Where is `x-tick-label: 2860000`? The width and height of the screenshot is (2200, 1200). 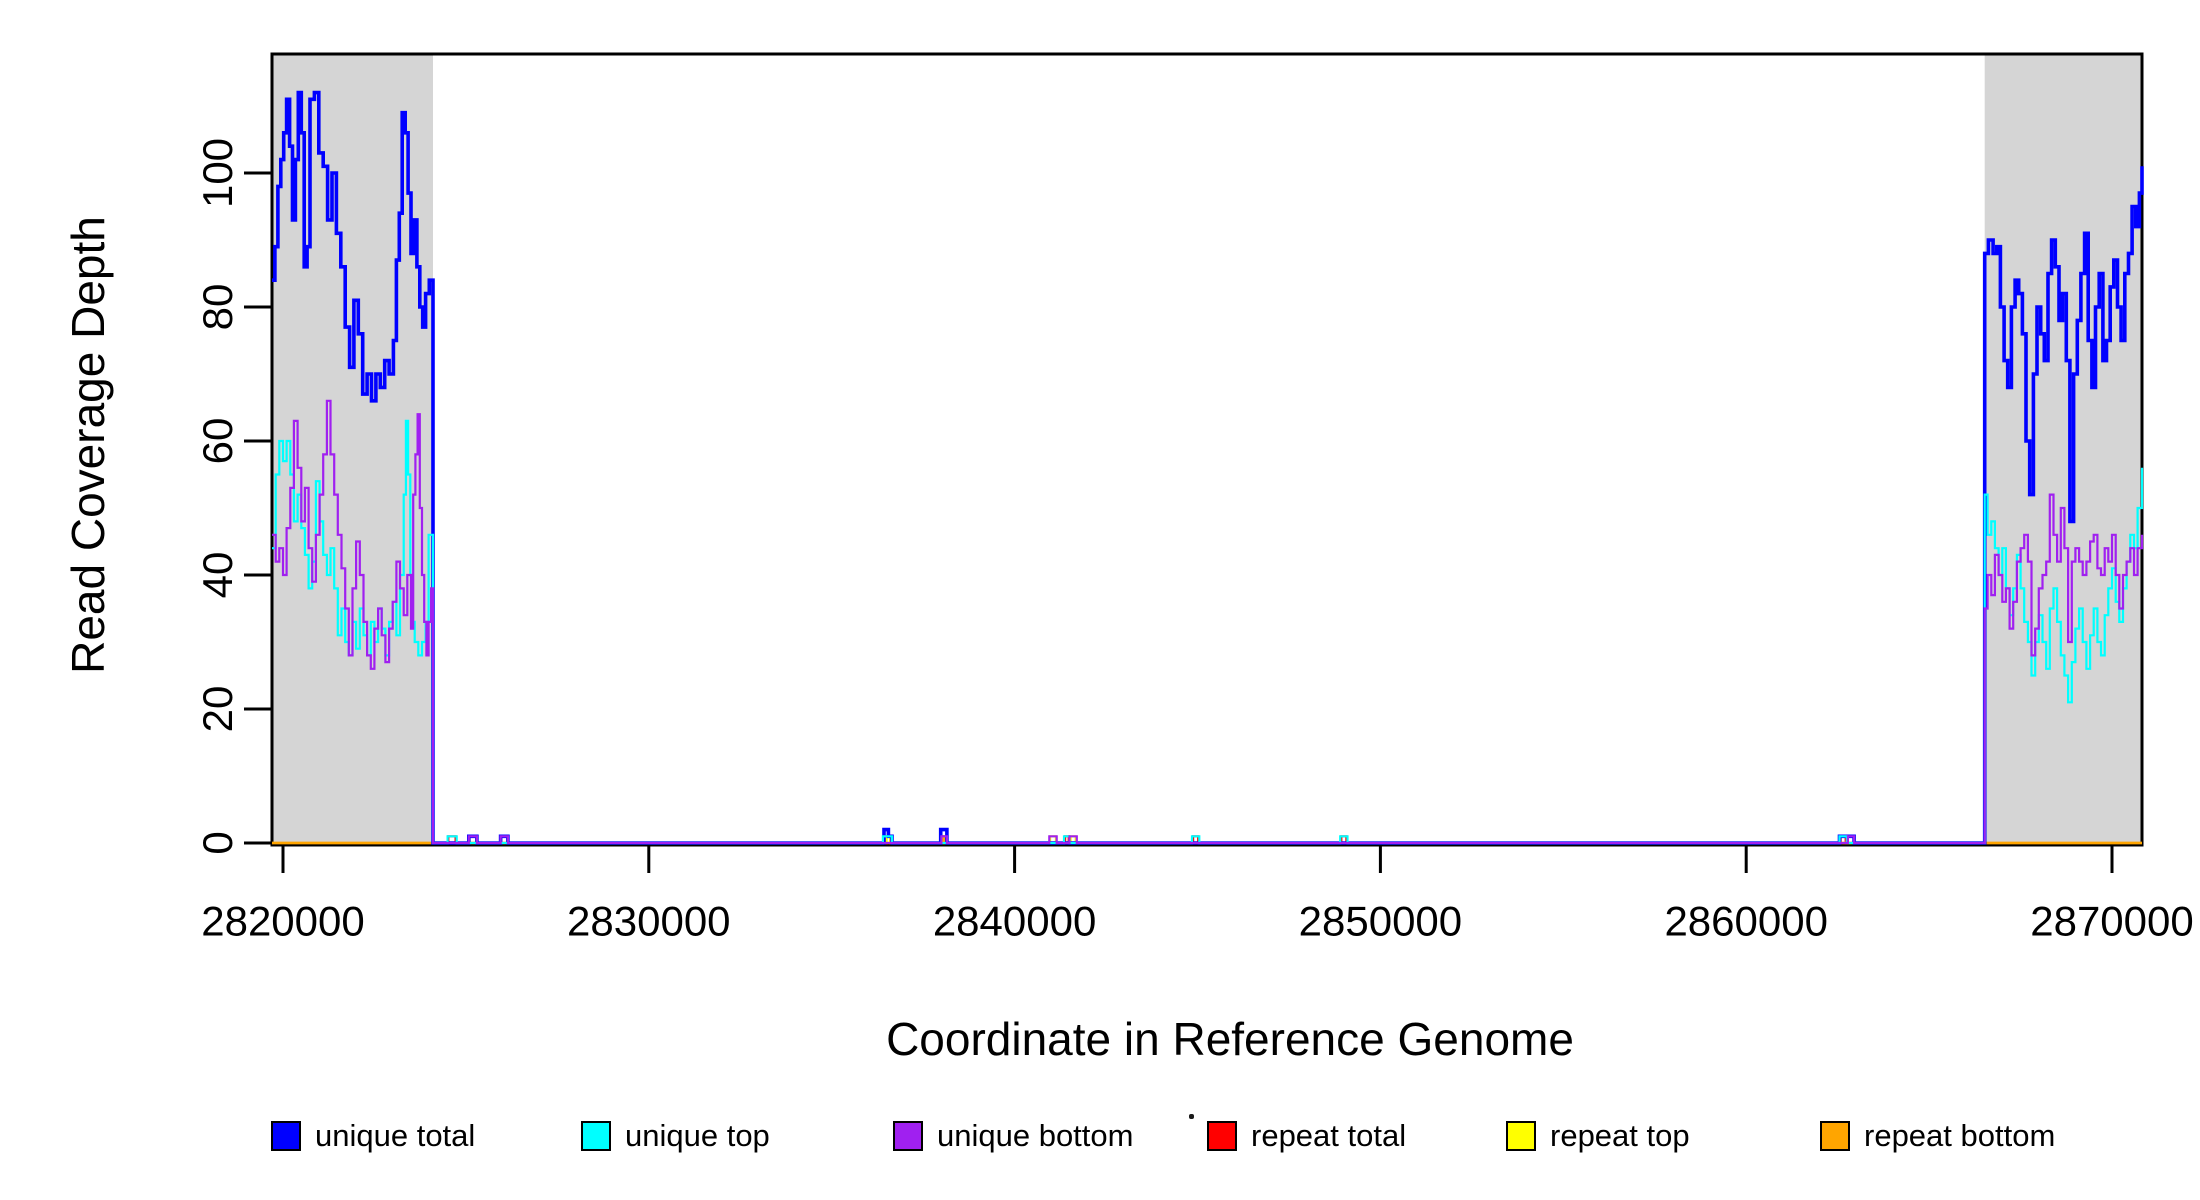
x-tick-label: 2860000 is located at coordinates (1746, 920).